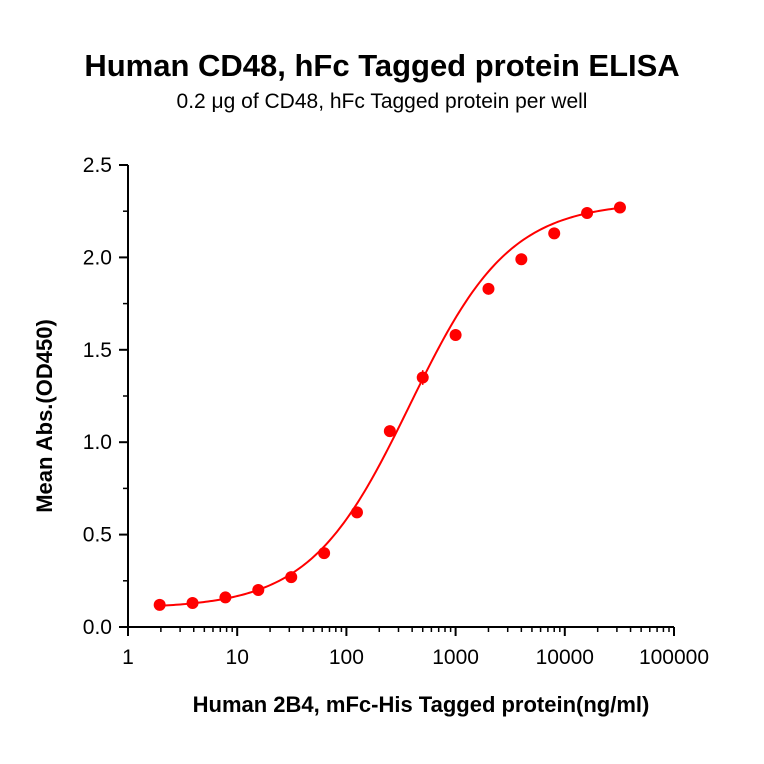 The width and height of the screenshot is (764, 764). Describe the element at coordinates (565, 657) in the screenshot. I see `x-tick-label: 10000` at that location.